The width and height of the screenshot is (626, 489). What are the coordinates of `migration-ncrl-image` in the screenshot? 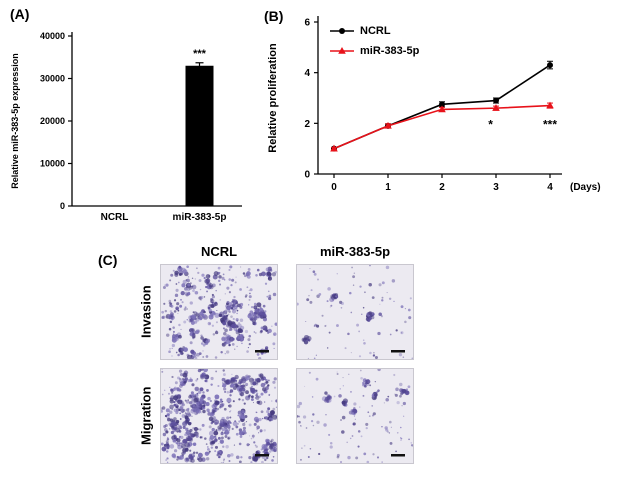 It's located at (219, 416).